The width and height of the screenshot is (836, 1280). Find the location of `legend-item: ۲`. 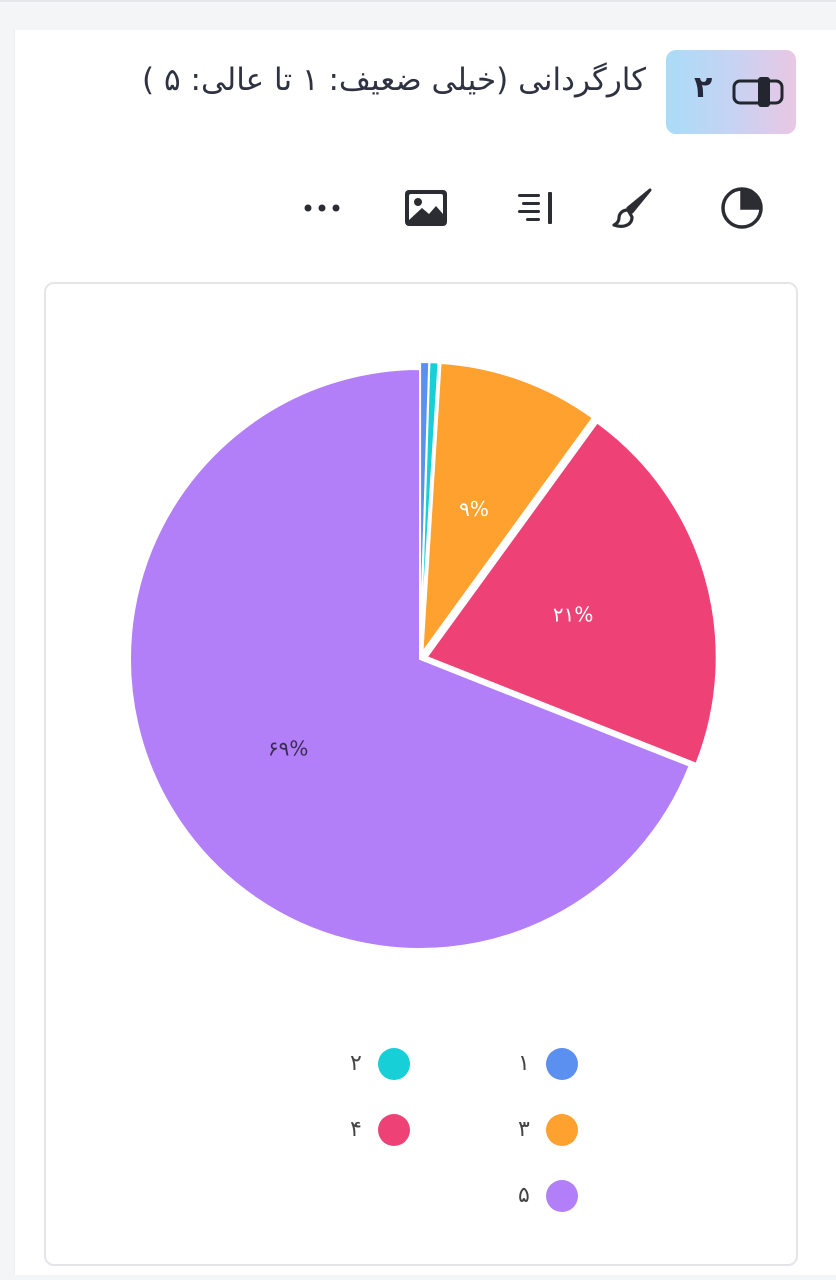

legend-item: ۲ is located at coordinates (378, 1064).